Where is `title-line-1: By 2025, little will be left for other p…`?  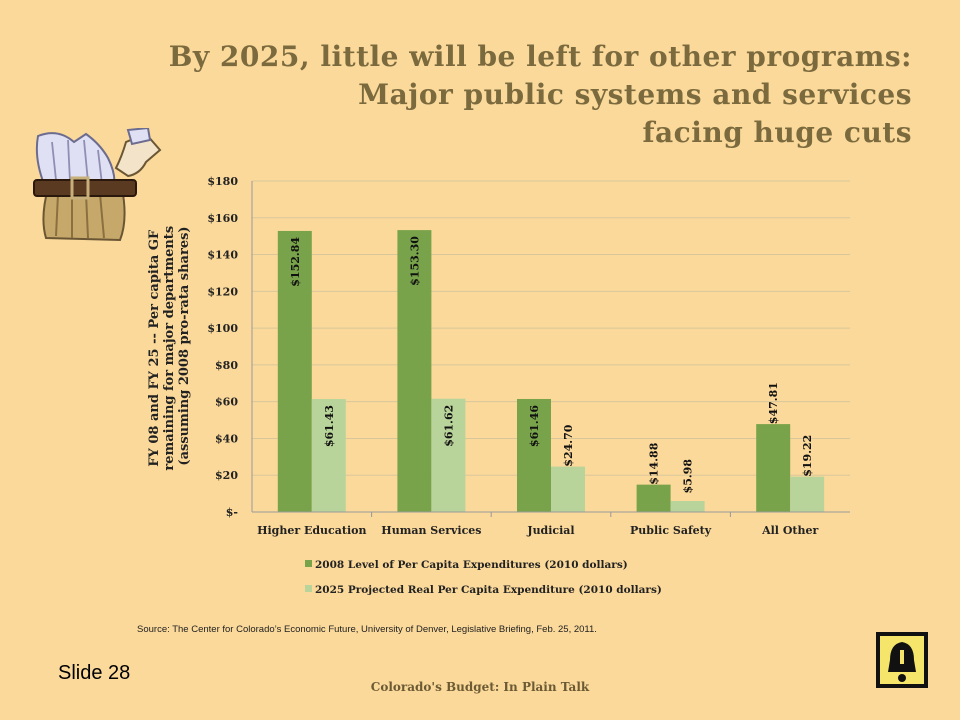 title-line-1: By 2025, little will be left for other p… is located at coordinates (540, 56).